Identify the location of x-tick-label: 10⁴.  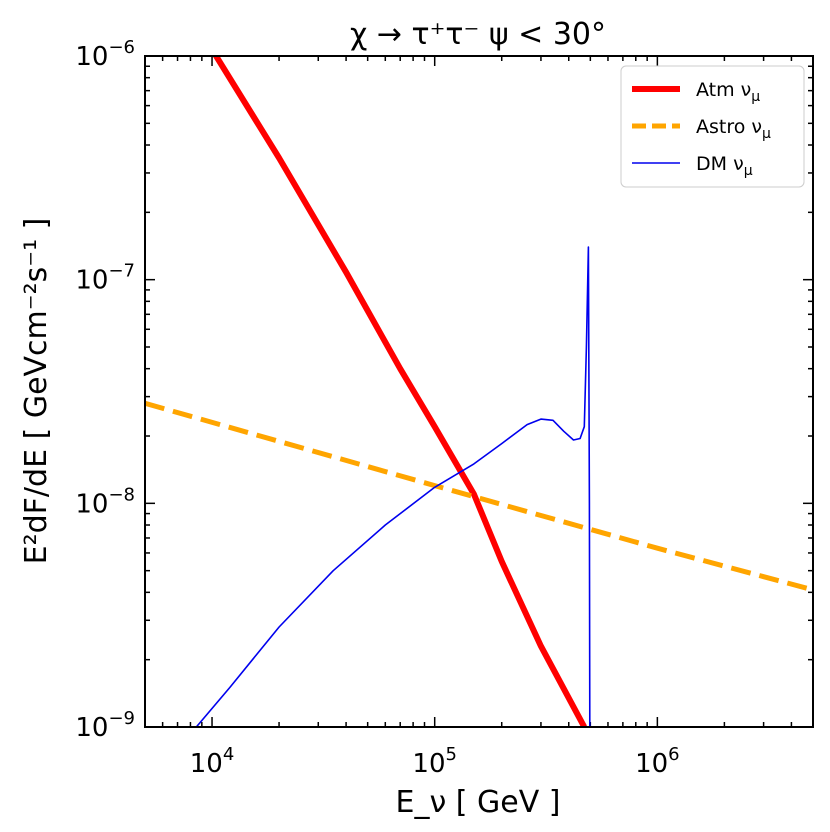
(212, 761).